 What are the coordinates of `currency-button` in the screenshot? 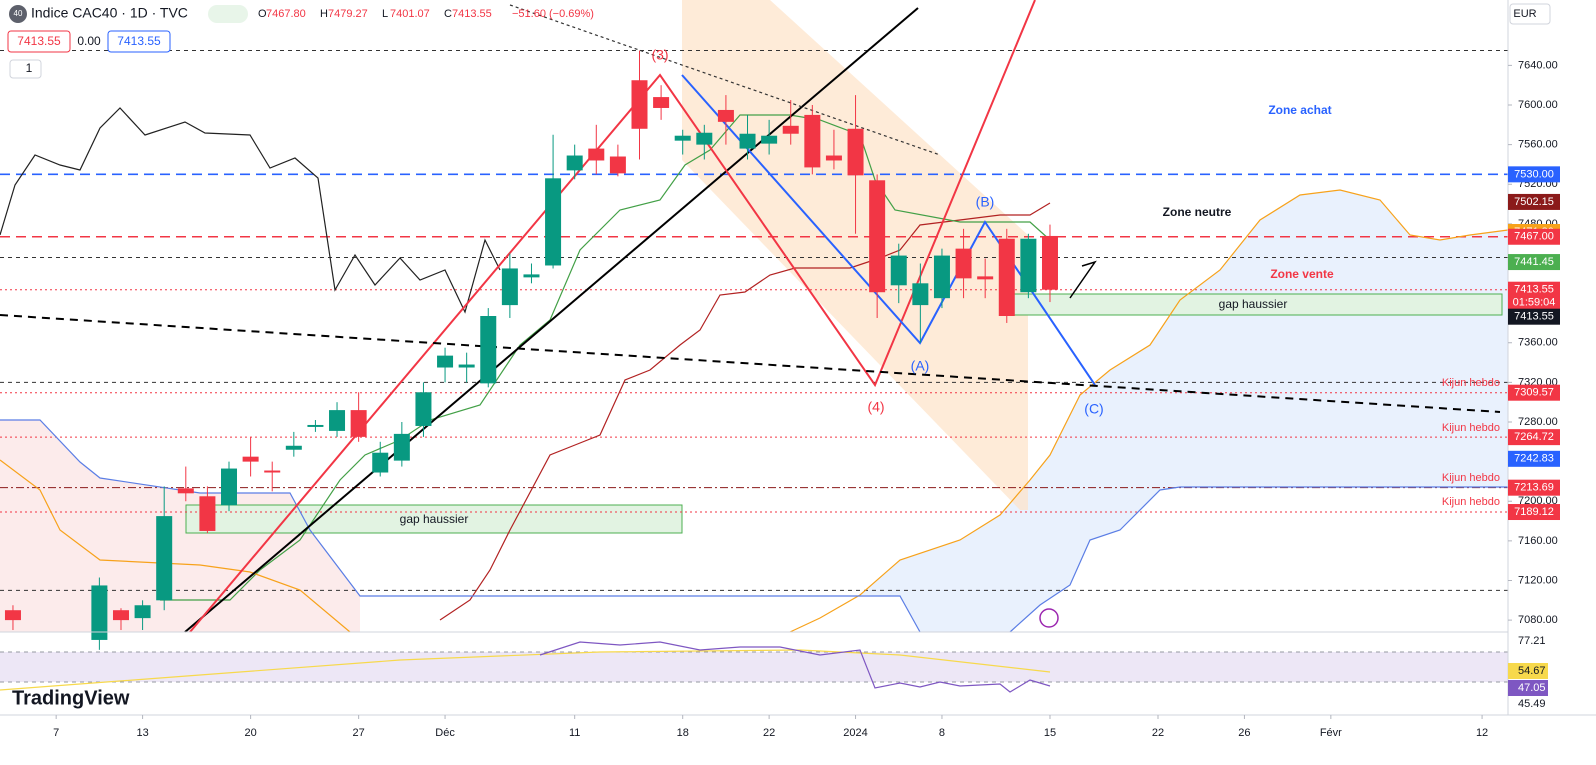 It's located at (1530, 14).